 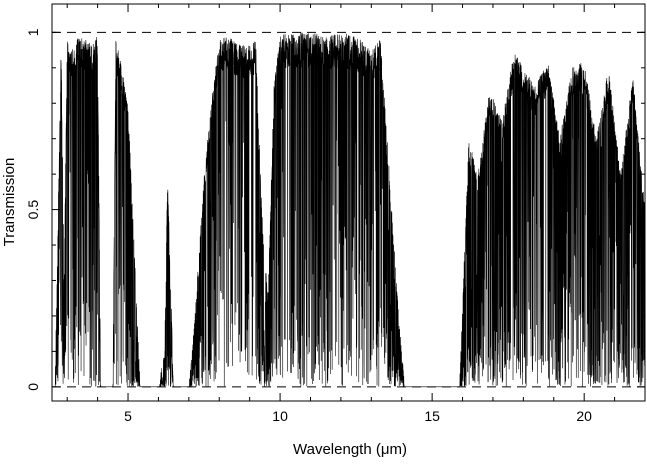 I want to click on x-tick-label: 15, so click(x=432, y=416).